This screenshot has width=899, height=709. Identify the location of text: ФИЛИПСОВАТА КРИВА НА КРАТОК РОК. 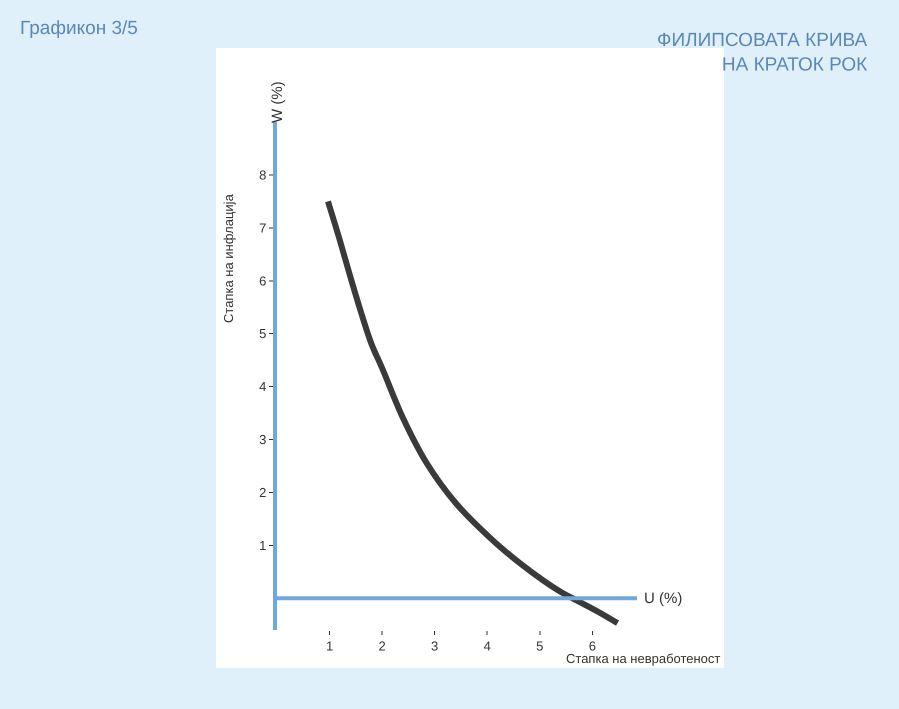
(762, 53).